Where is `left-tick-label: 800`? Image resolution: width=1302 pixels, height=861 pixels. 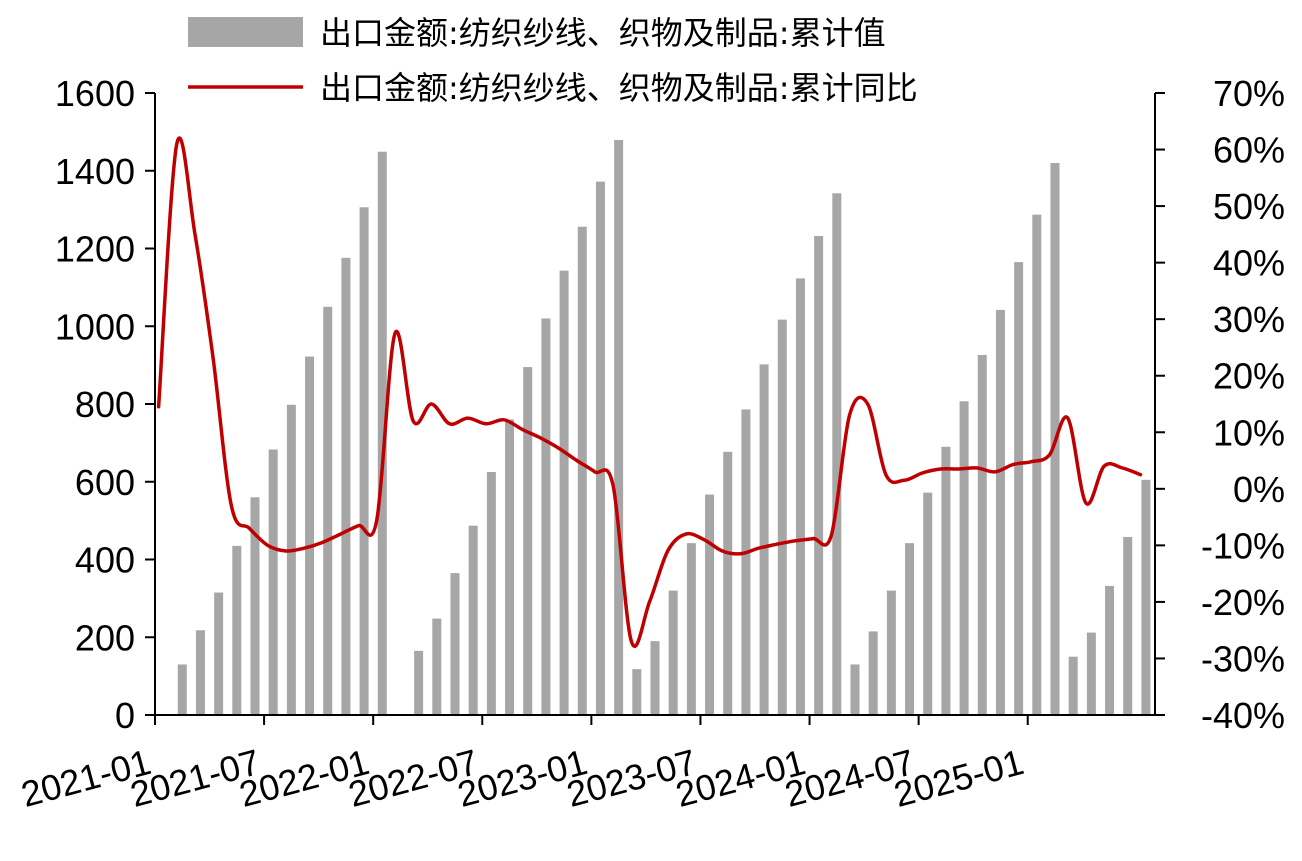 left-tick-label: 800 is located at coordinates (105, 404).